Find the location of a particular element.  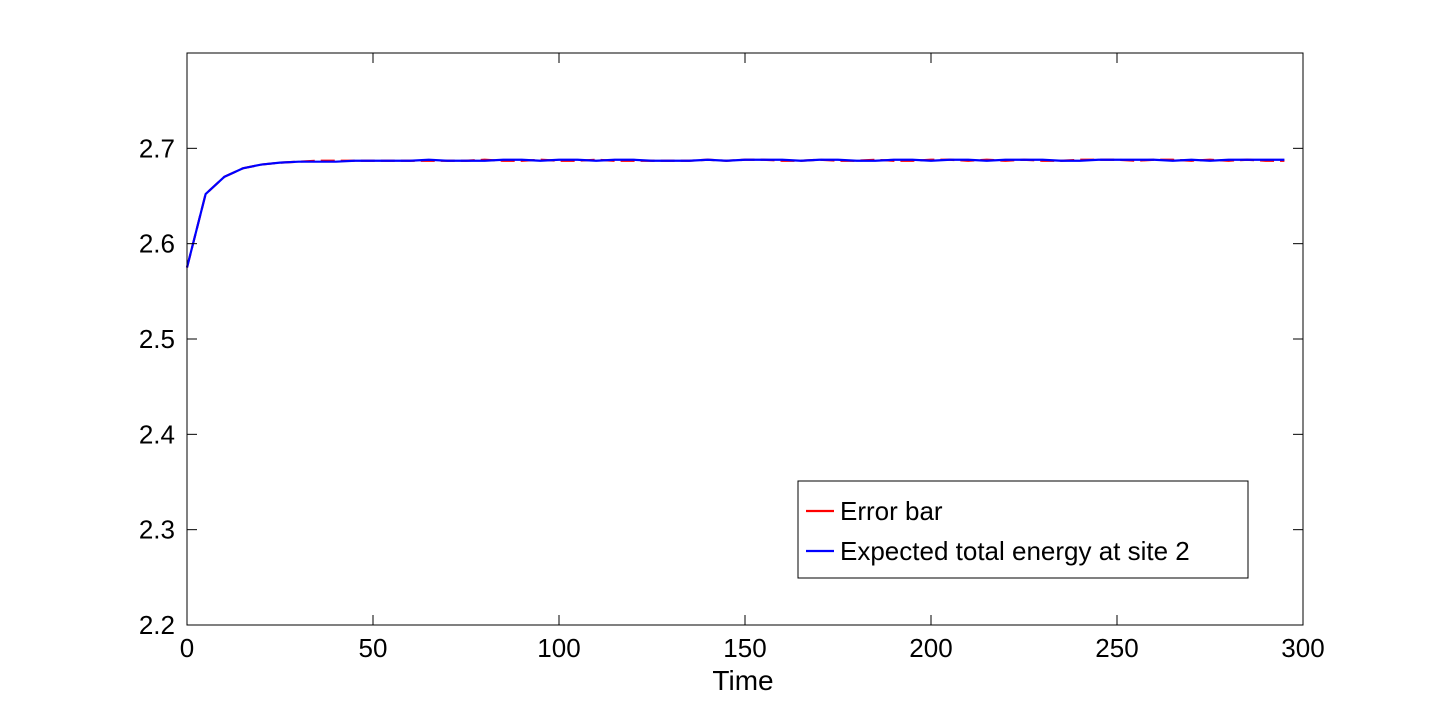

legend-label-1: Error bar is located at coordinates (891, 511).